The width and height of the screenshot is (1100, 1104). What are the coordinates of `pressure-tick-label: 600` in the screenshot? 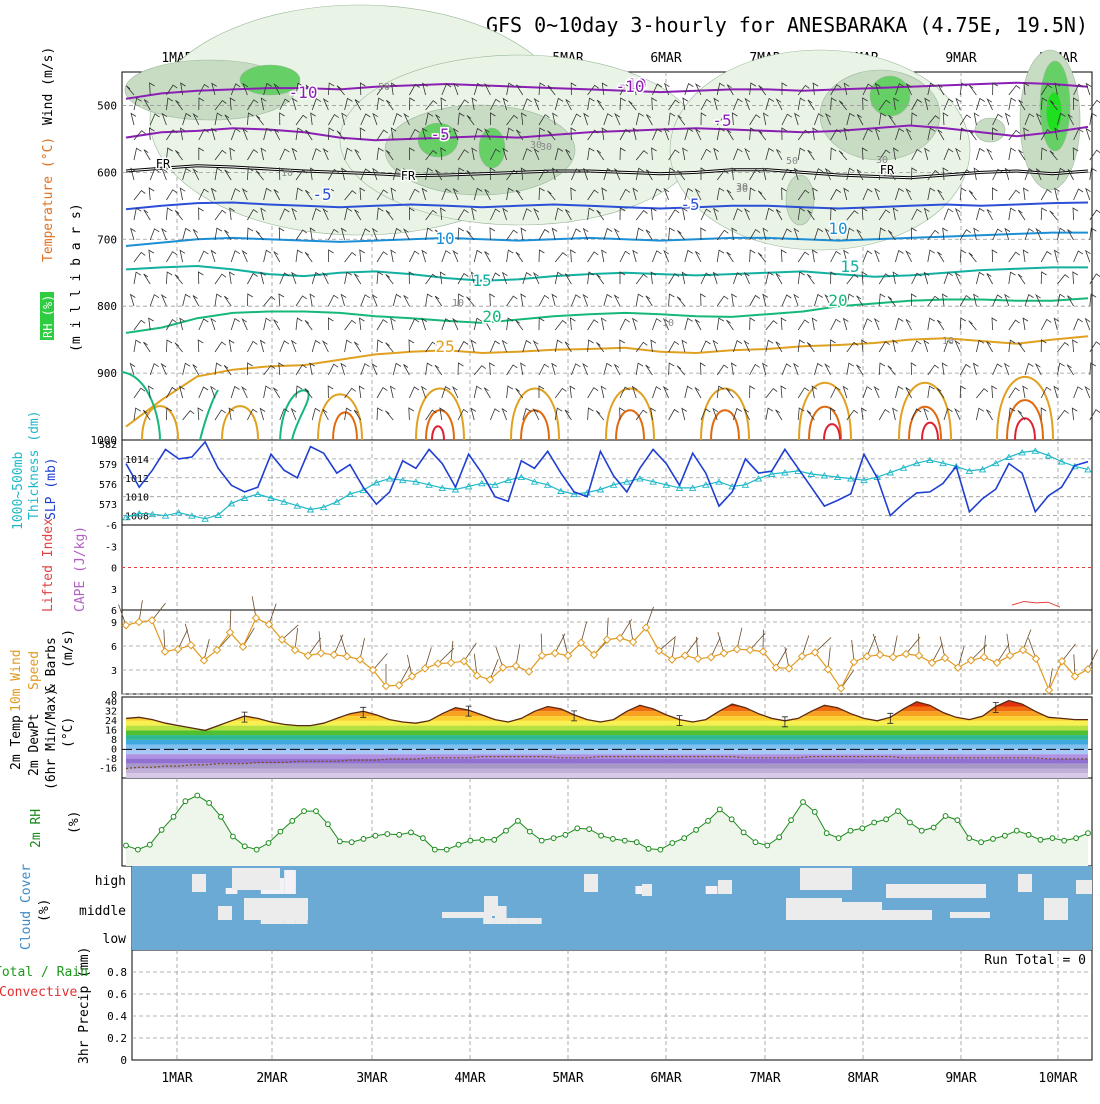 It's located at (107, 172).